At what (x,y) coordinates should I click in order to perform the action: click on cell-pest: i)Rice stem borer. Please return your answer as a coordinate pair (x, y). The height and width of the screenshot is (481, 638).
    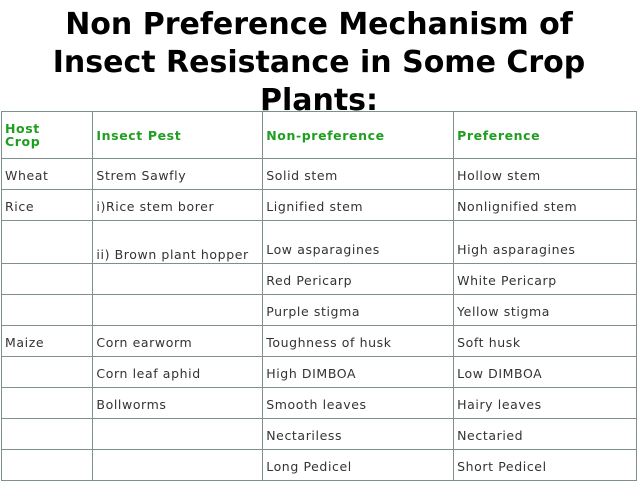
    Looking at the image, I should click on (178, 205).